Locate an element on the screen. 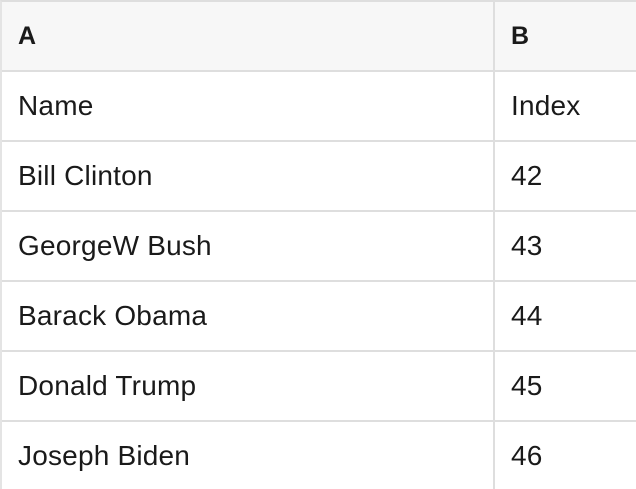 The height and width of the screenshot is (489, 636). cell-index: Index is located at coordinates (546, 105).